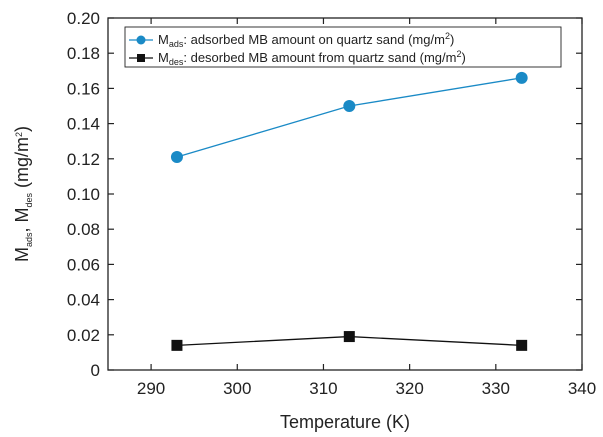  Describe the element at coordinates (83, 53) in the screenshot. I see `y-tick-label: 0.18` at that location.